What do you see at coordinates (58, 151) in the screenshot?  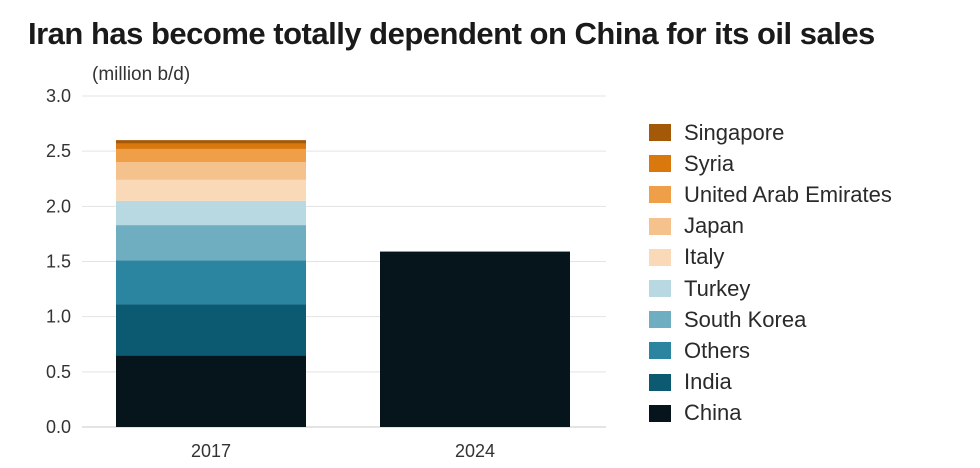 I see `y-tick-label: 2.5` at bounding box center [58, 151].